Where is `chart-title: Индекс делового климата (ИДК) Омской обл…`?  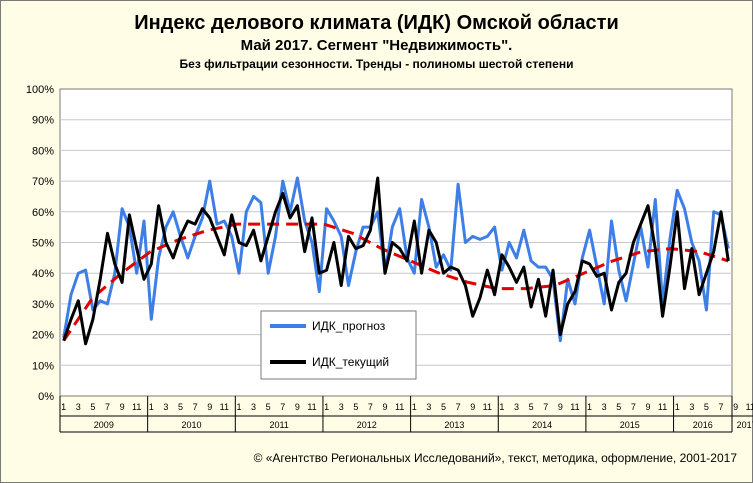
chart-title: Индекс делового климата (ИДК) Омской обл… is located at coordinates (376, 23).